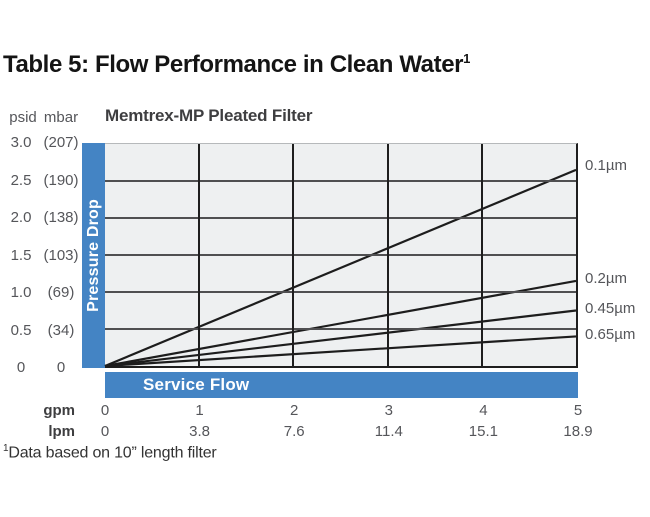  What do you see at coordinates (61, 292) in the screenshot?
I see `y-tick-mbar: (69)` at bounding box center [61, 292].